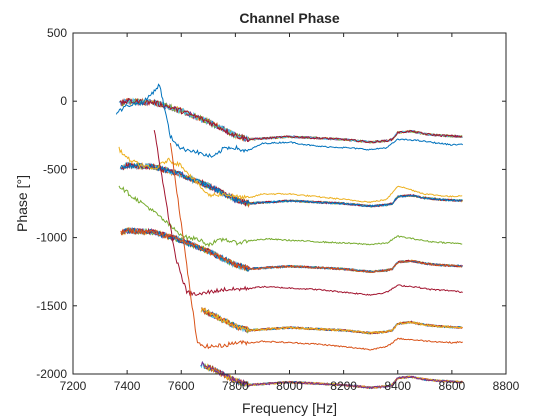  I want to click on x-tick-label: 8200, so click(343, 386).